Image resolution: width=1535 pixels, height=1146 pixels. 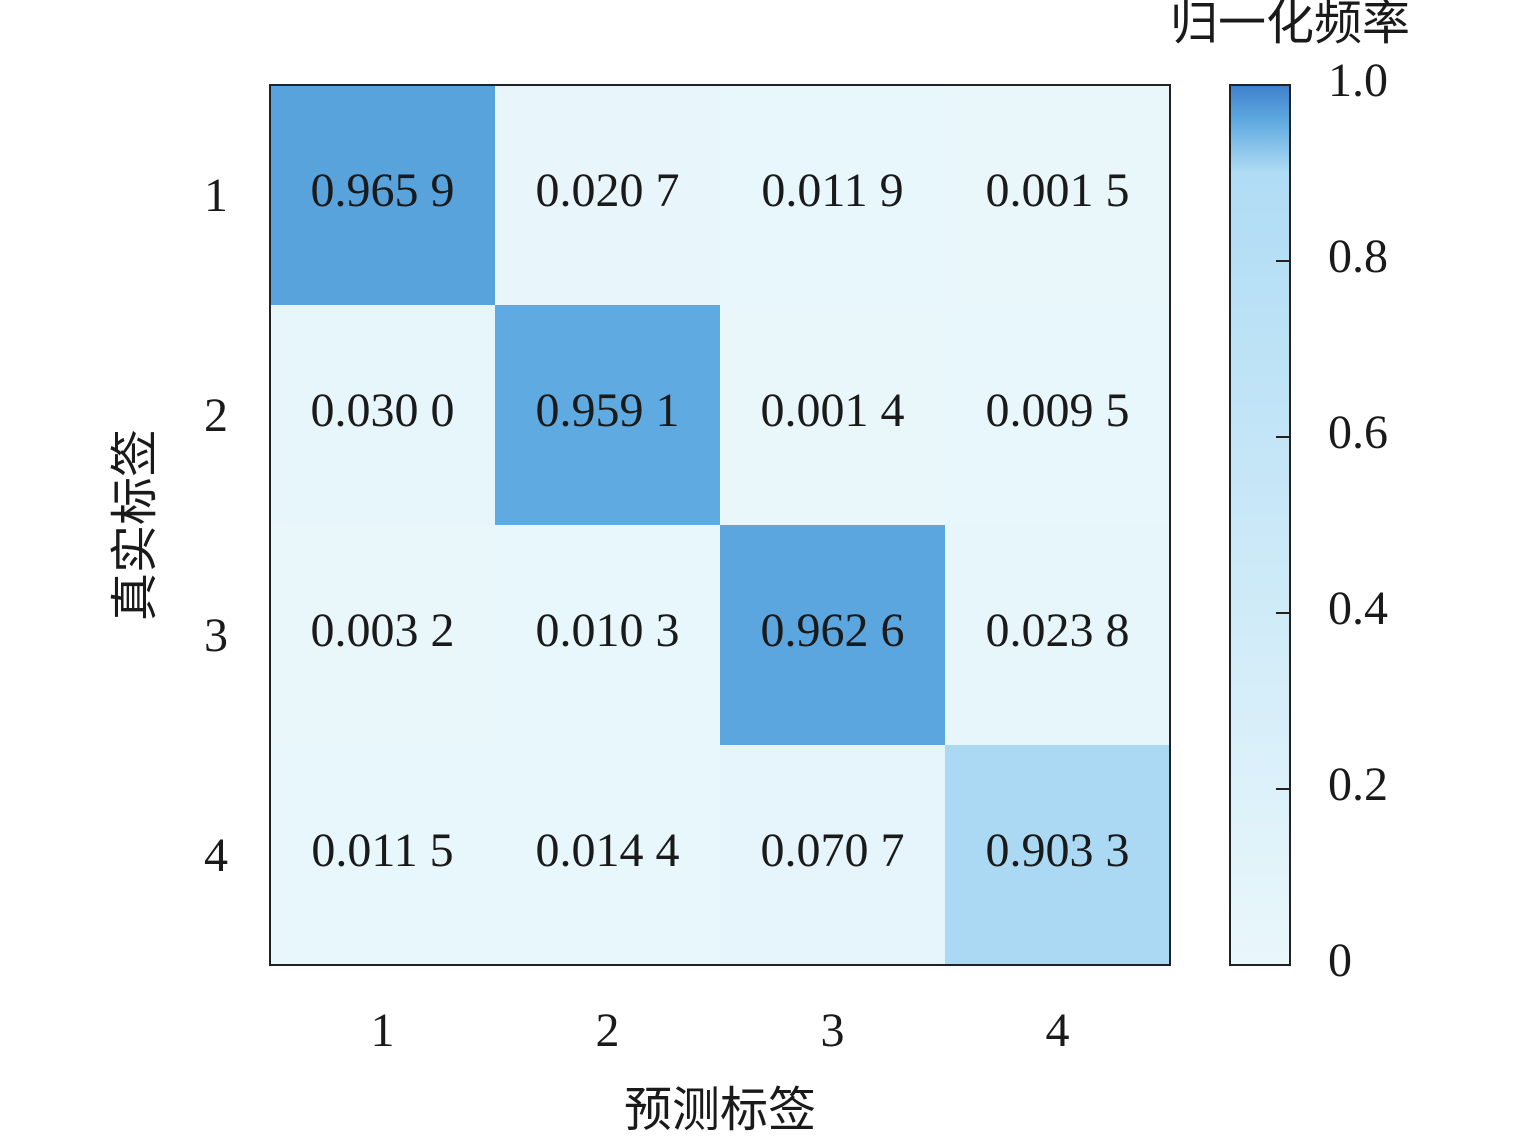 What do you see at coordinates (1058, 630) in the screenshot?
I see `cell-label: 0.023 8` at bounding box center [1058, 630].